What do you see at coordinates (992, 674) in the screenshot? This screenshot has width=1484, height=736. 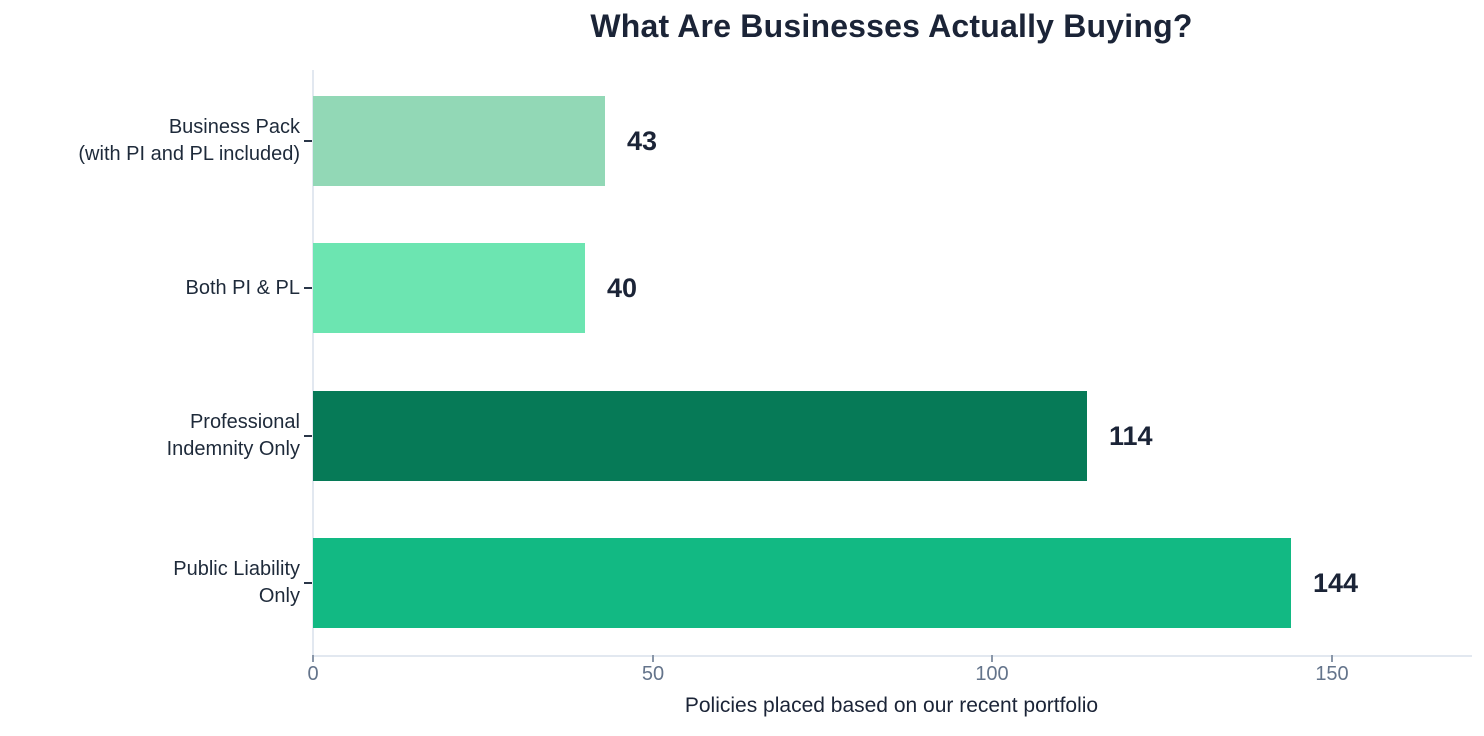 I see `x-tick-label: 100` at bounding box center [992, 674].